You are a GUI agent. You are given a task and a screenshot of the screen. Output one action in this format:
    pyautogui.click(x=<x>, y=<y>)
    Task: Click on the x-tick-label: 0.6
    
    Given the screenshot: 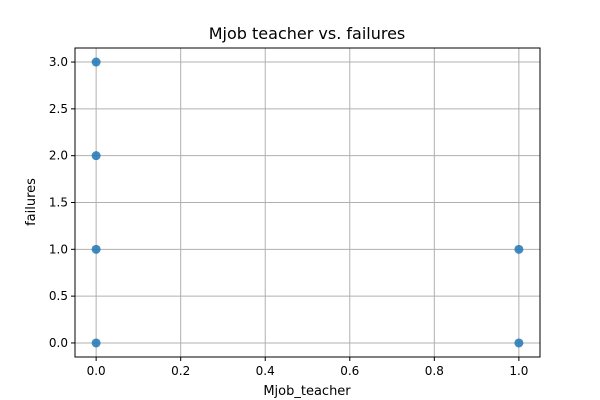 What is the action you would take?
    pyautogui.click(x=349, y=371)
    